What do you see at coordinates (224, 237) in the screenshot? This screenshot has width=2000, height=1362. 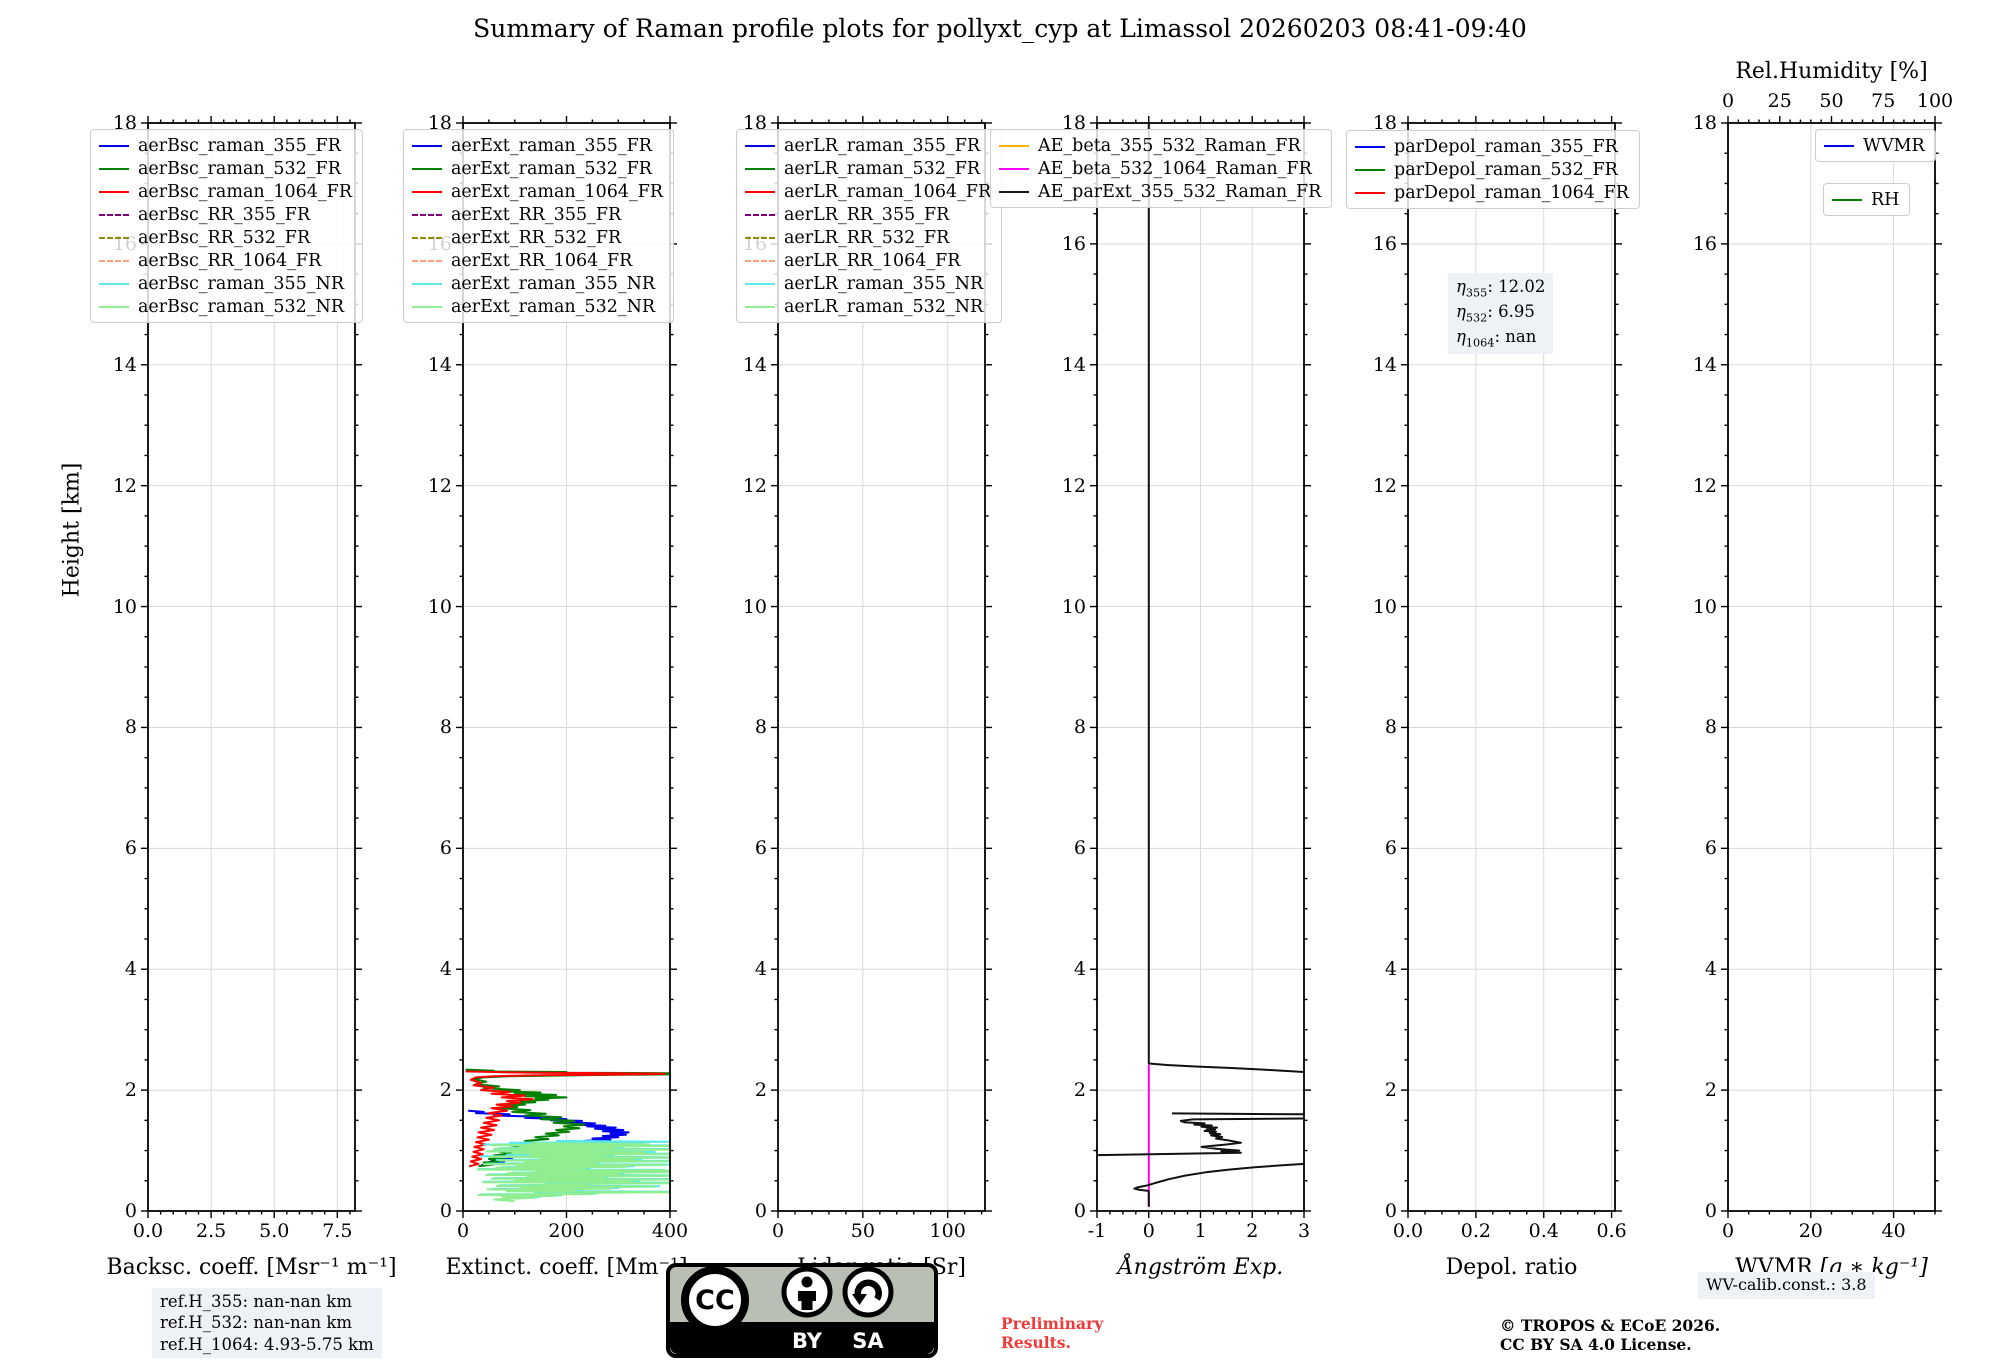 I see `legend-label: aerBsc_RR_532_FR` at bounding box center [224, 237].